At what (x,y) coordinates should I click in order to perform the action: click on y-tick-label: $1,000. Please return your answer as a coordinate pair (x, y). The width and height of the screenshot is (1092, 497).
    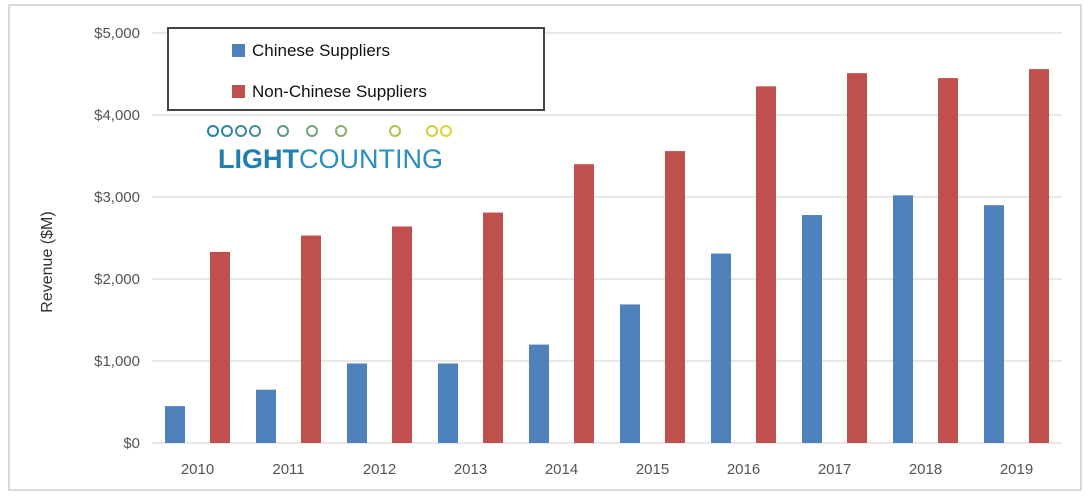
    Looking at the image, I should click on (117, 361).